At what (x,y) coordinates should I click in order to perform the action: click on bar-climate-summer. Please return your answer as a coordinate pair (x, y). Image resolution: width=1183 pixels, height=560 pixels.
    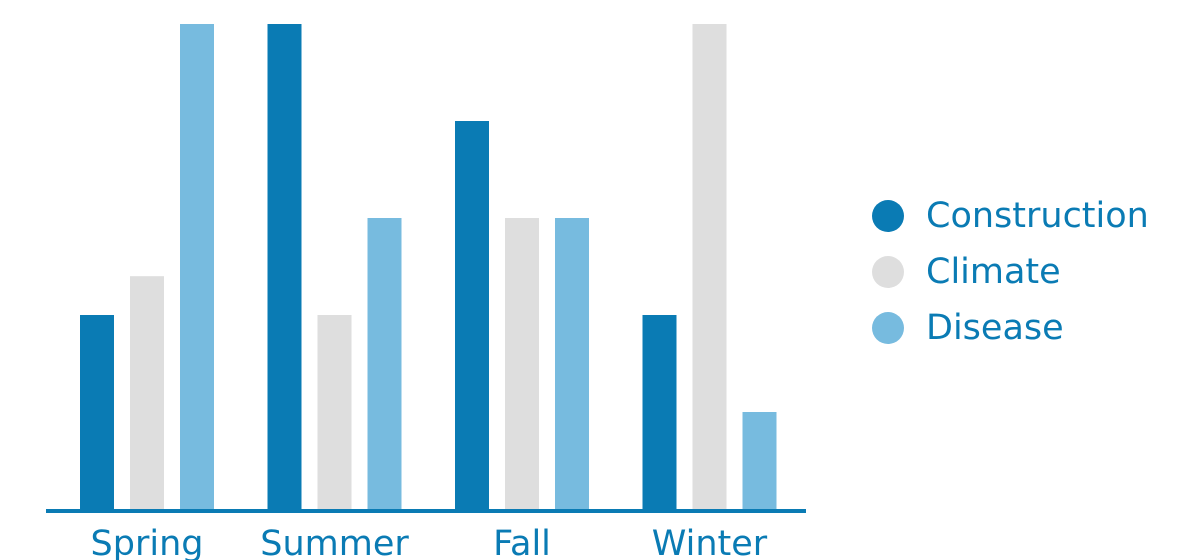
    Looking at the image, I should click on (334, 412).